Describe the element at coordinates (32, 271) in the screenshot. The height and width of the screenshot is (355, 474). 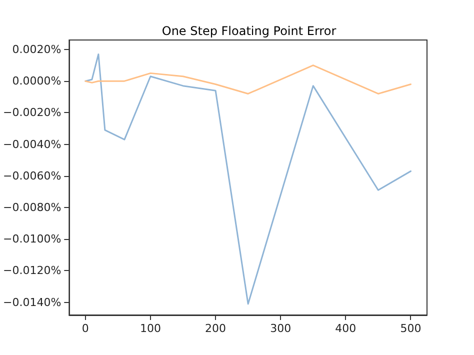
I see `y-tick-label: −0.0120%` at that location.